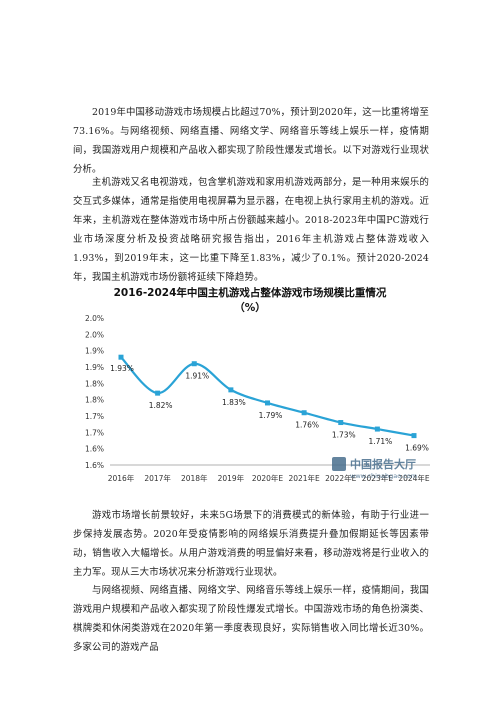 The width and height of the screenshot is (500, 707). What do you see at coordinates (339, 464) in the screenshot?
I see `watermark-logo-icon` at bounding box center [339, 464].